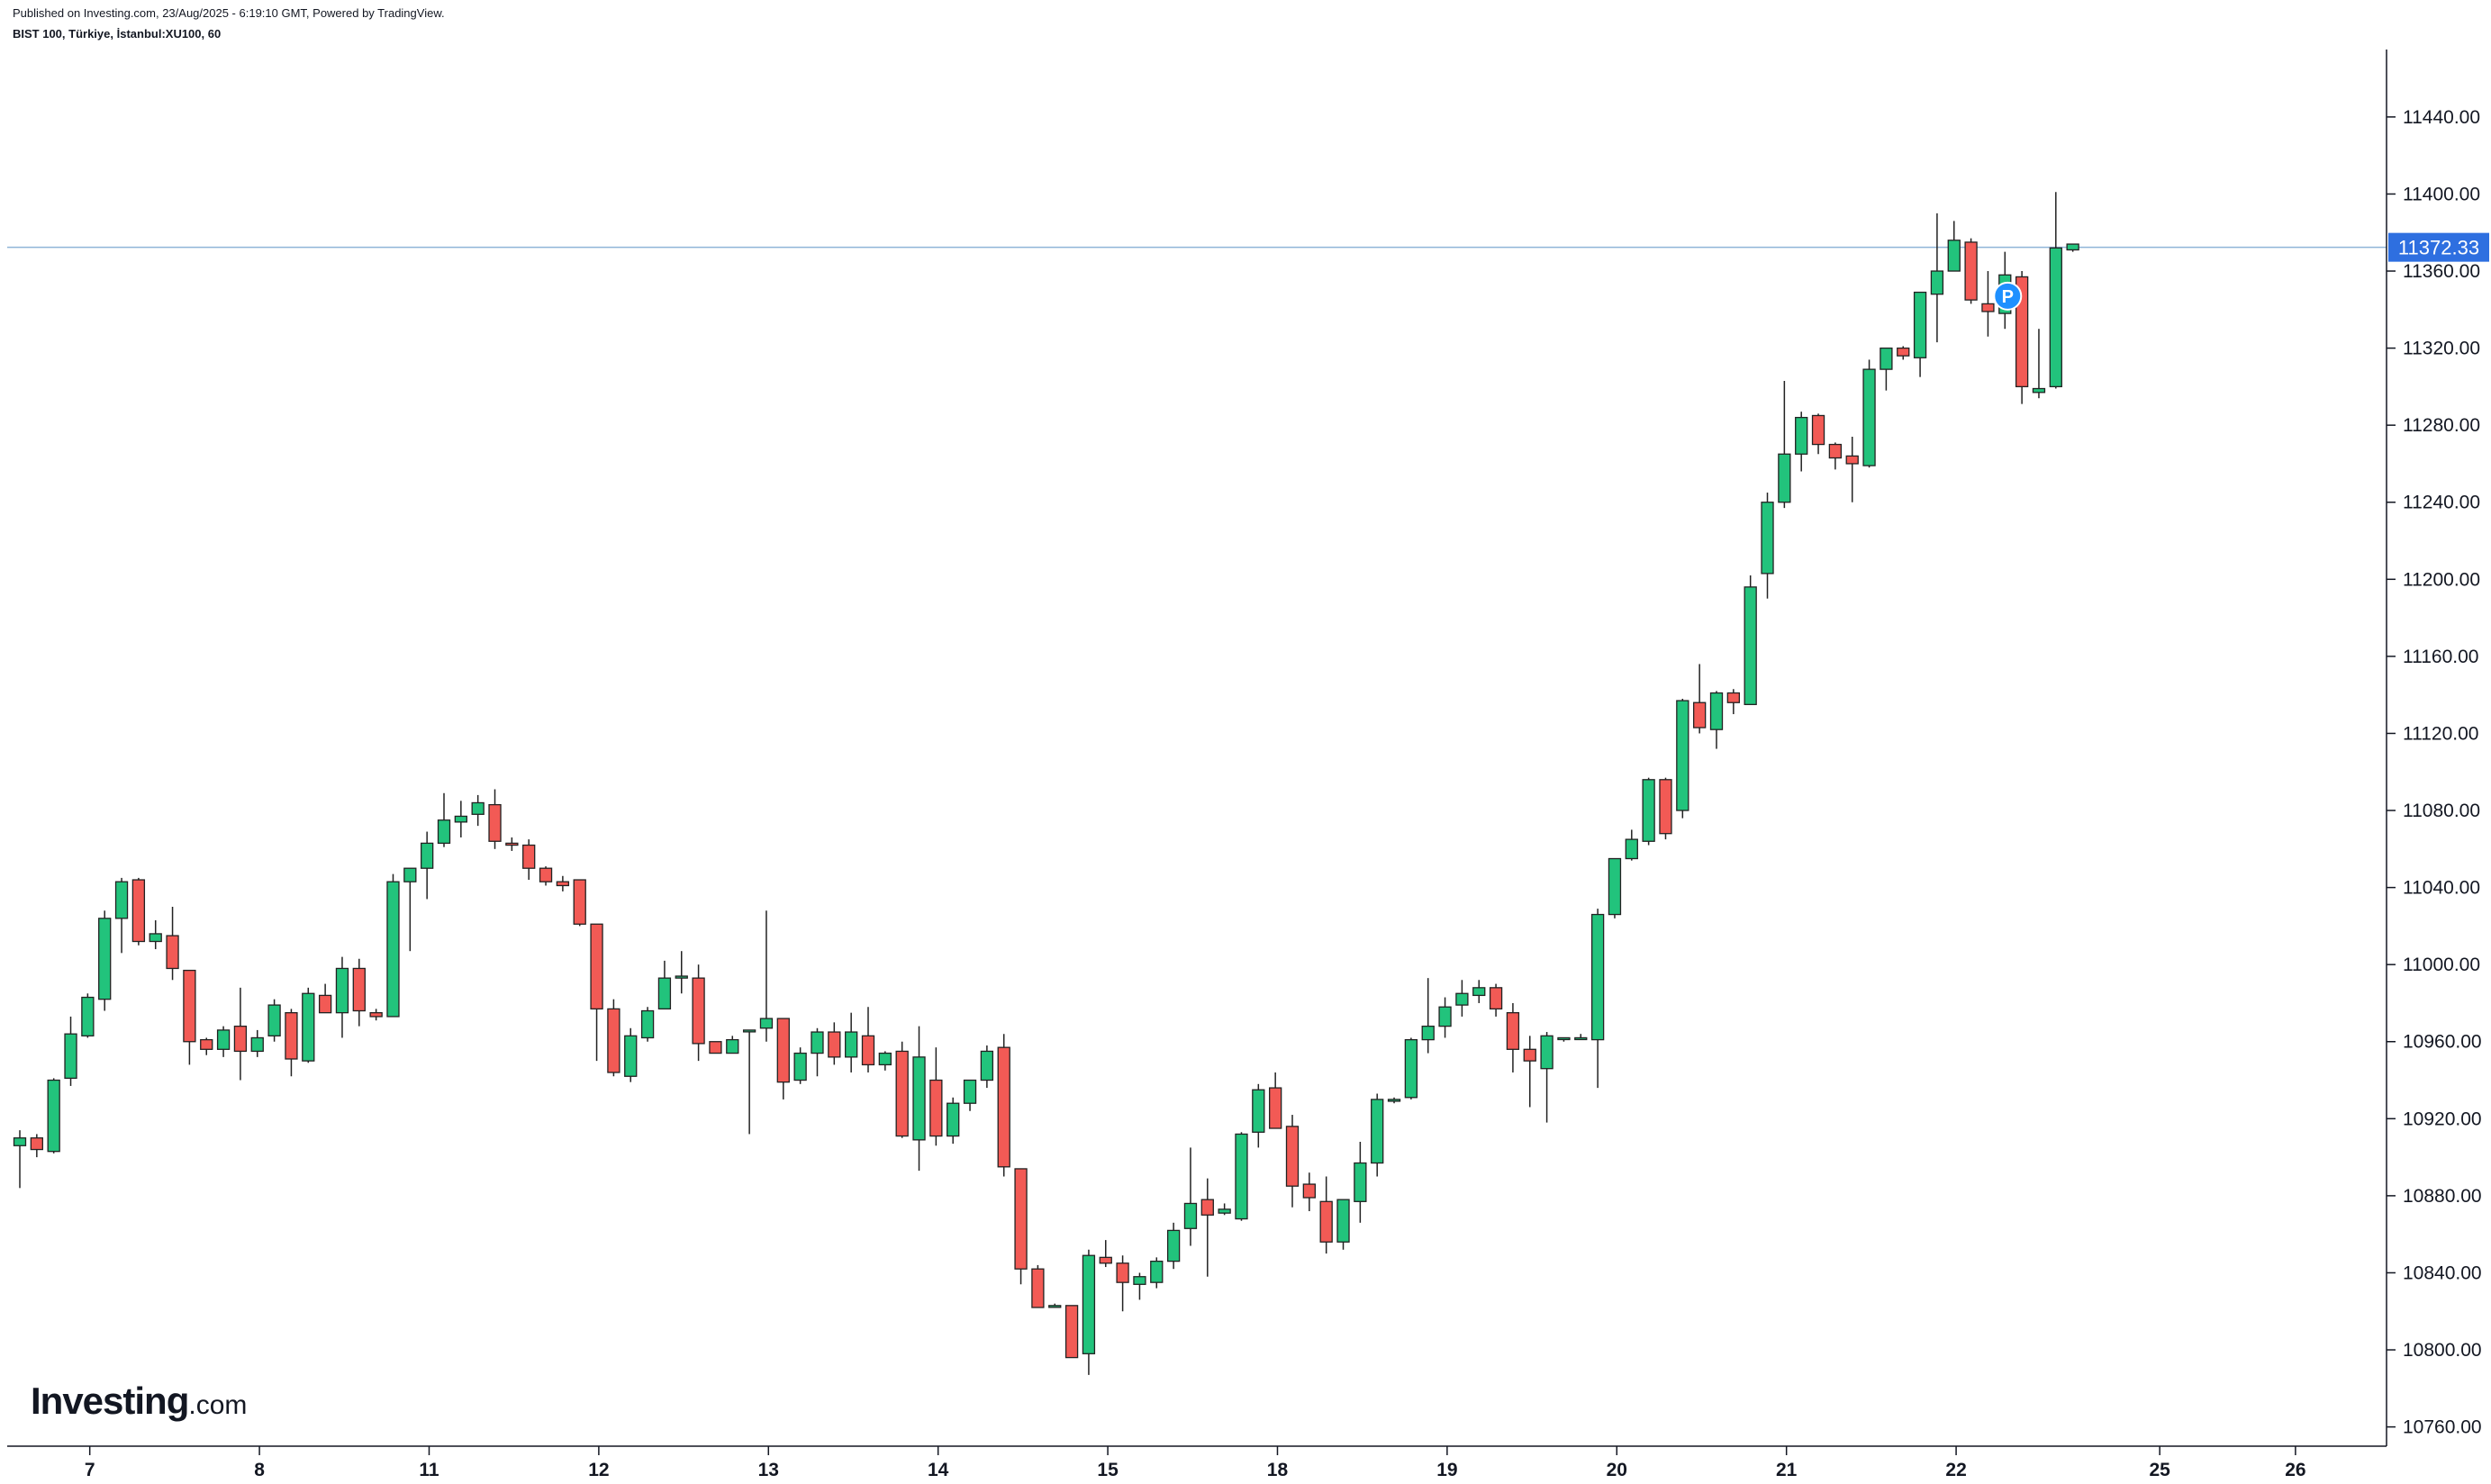 This screenshot has height=1484, width=2491. I want to click on y-tick-label: 11040.00, so click(2441, 889).